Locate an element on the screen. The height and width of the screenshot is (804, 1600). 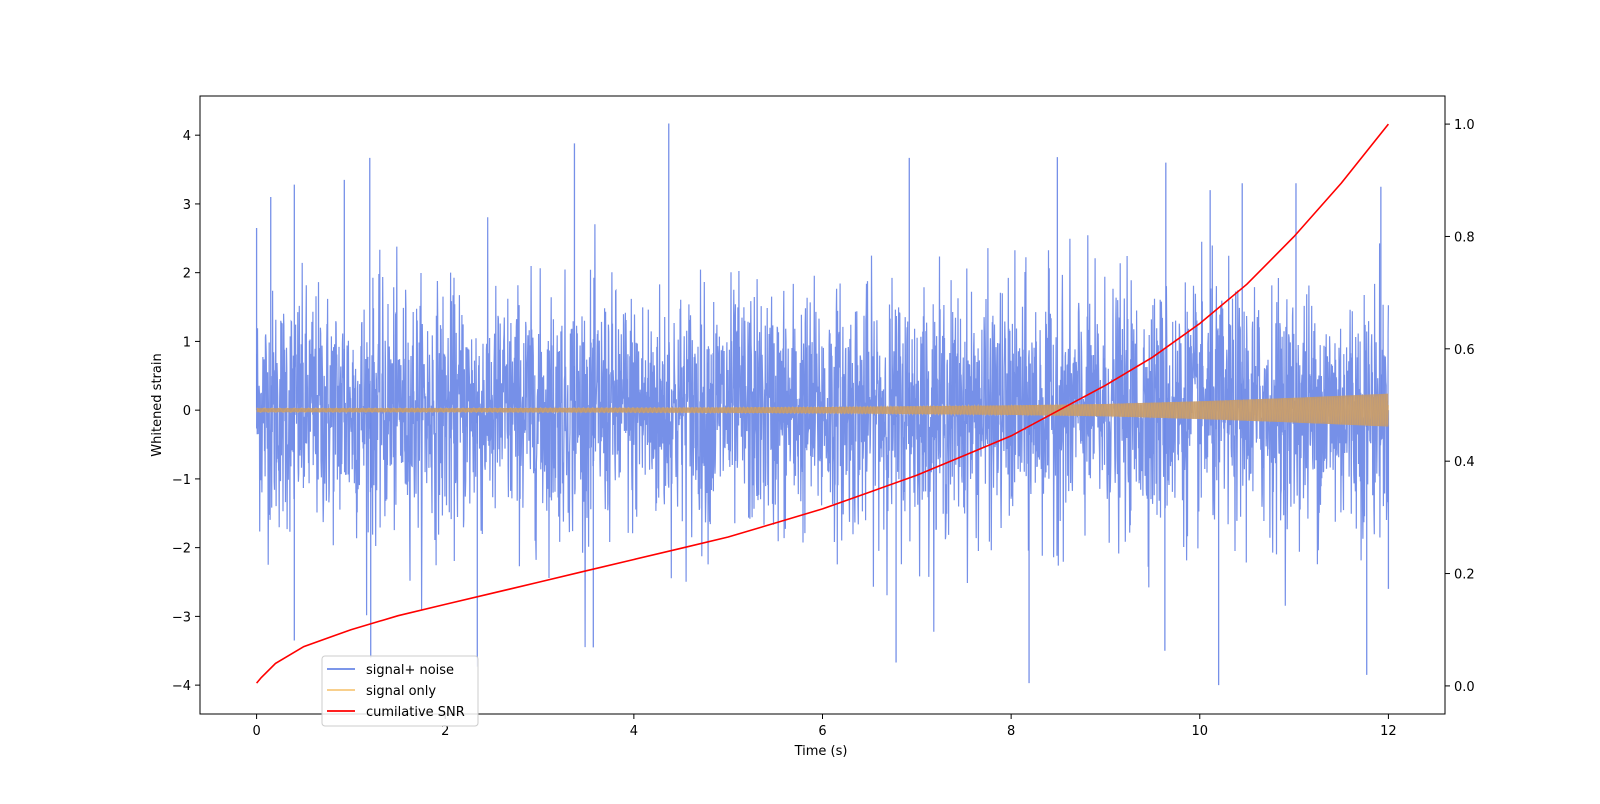
legend-label: signal only is located at coordinates (401, 691).